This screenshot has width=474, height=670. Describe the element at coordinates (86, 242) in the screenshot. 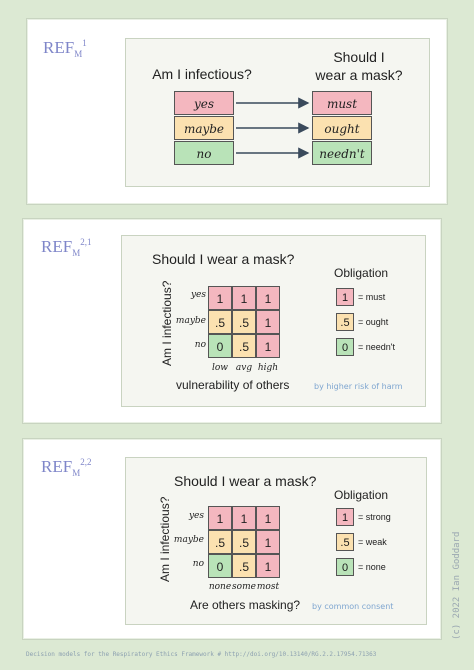

I see `ref-sup: 2,1` at that location.